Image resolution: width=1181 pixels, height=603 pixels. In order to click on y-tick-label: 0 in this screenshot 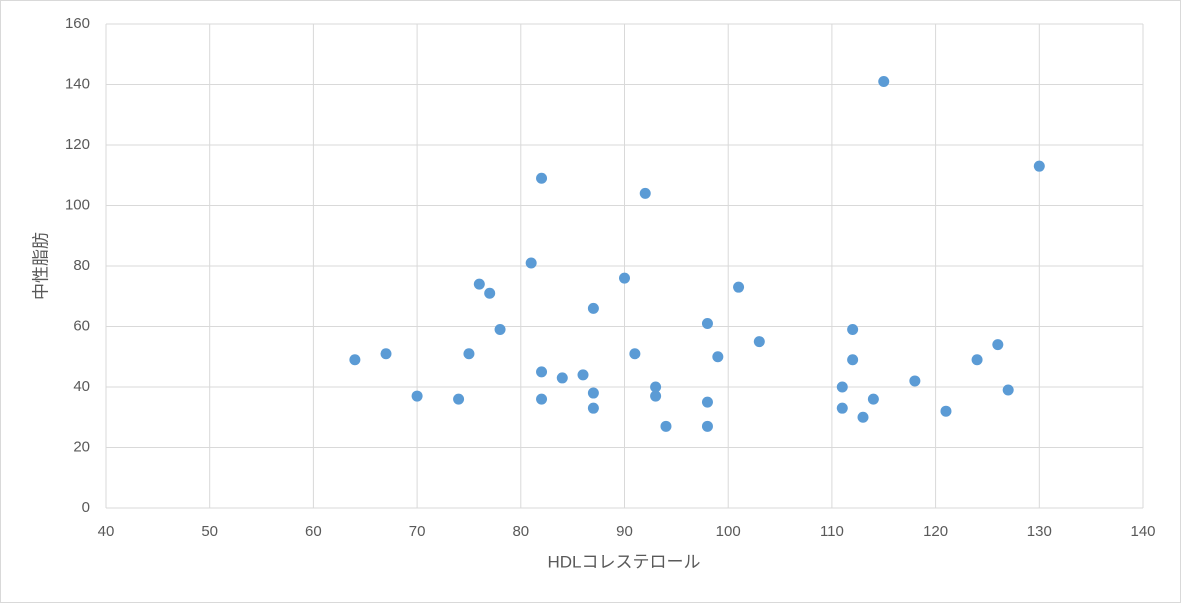, I will do `click(86, 507)`.